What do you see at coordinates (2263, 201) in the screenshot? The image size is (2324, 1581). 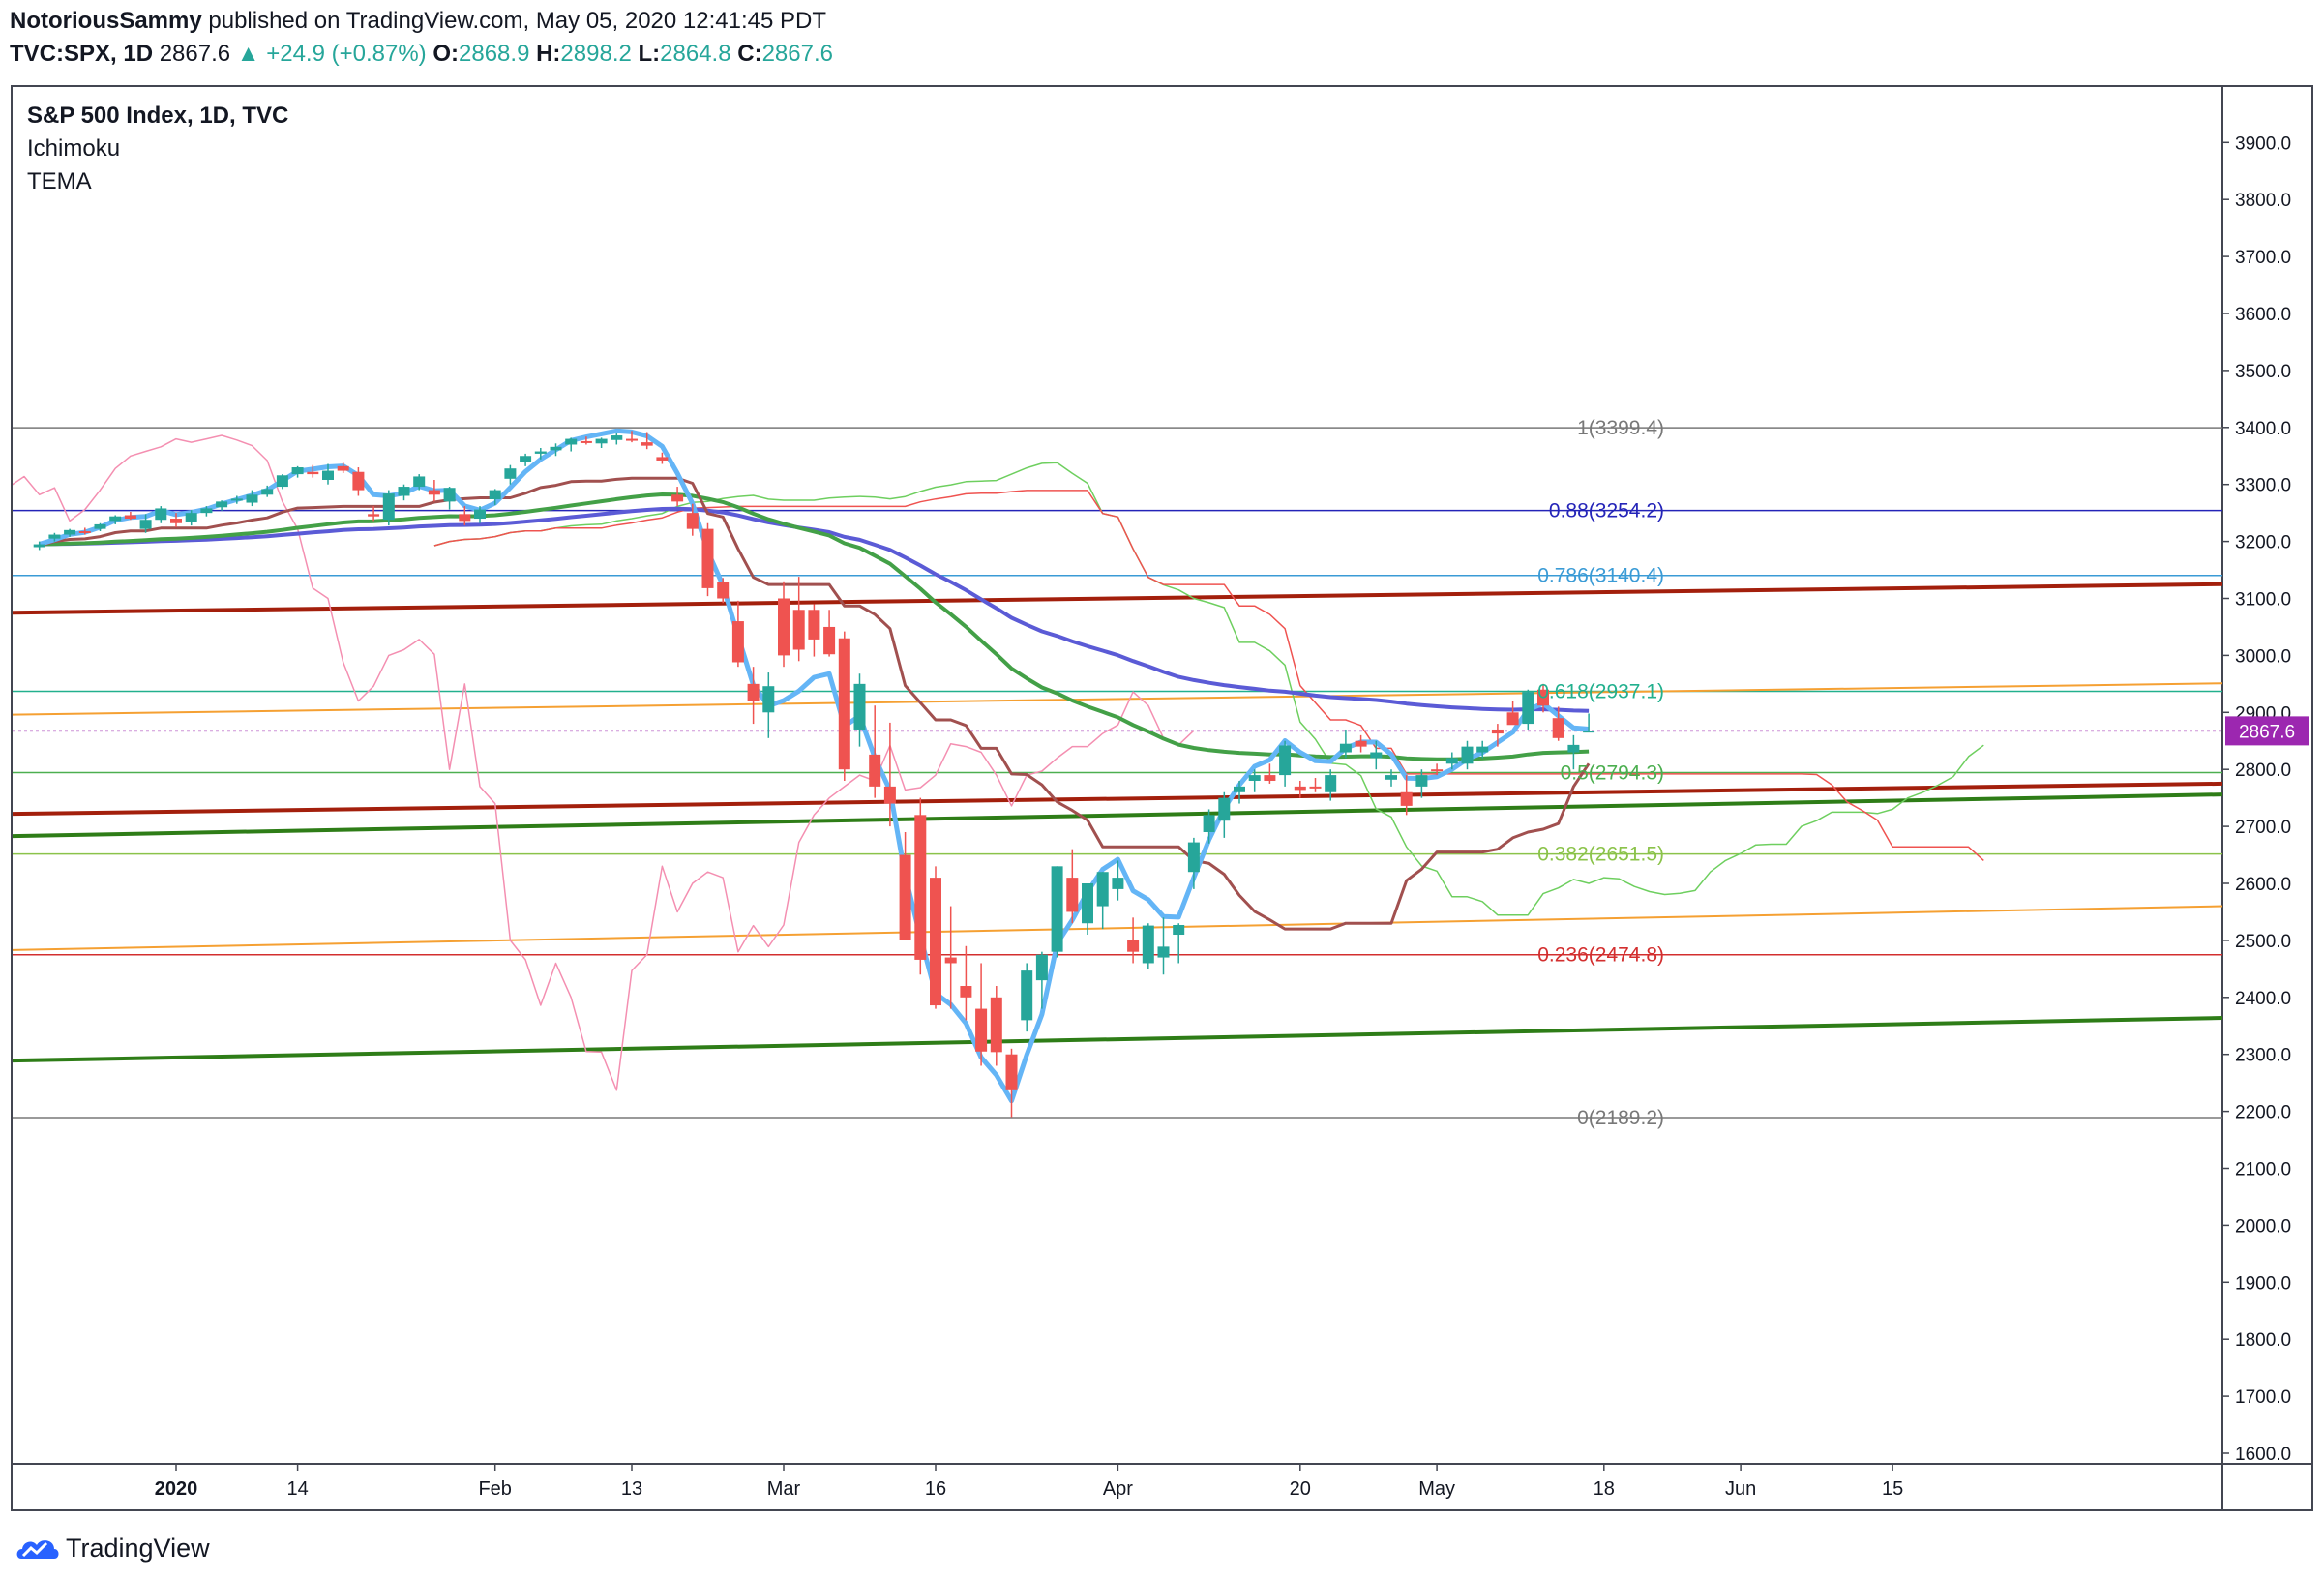 I see `y-tick-label: 3800.0` at bounding box center [2263, 201].